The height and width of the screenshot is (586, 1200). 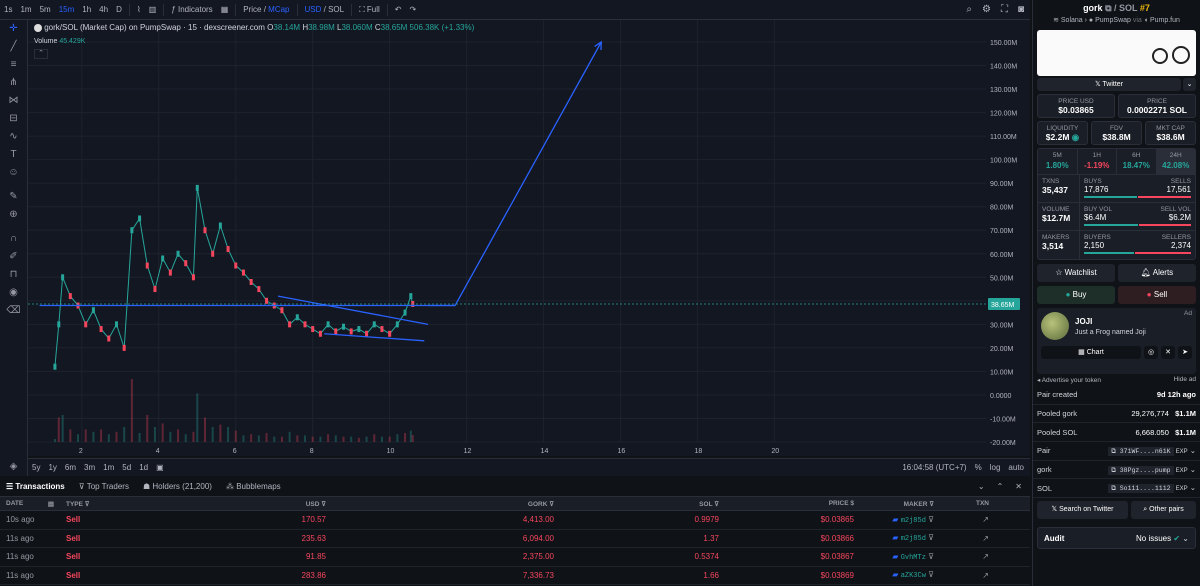 What do you see at coordinates (1116, 538) in the screenshot?
I see `audit-row: Audit No issues ✔ ⌄` at bounding box center [1116, 538].